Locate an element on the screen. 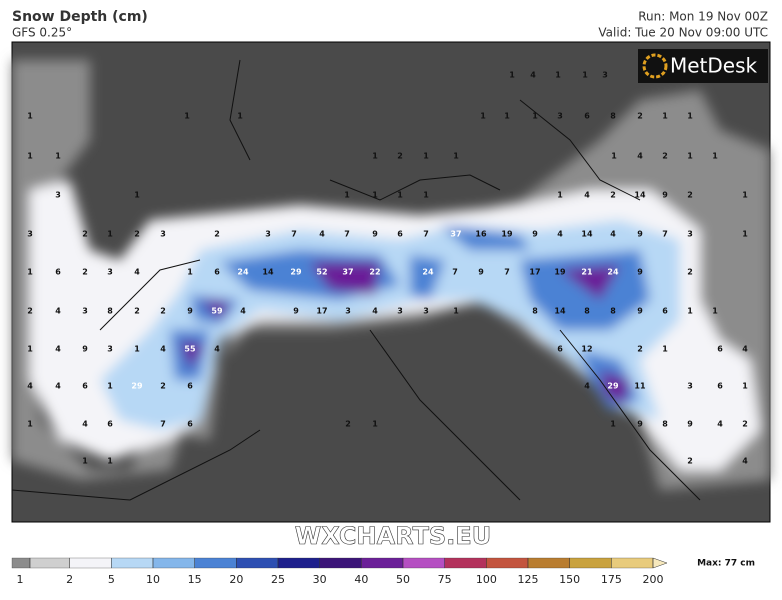 The width and height of the screenshot is (782, 600). logo-box: MetDesk is located at coordinates (703, 66).